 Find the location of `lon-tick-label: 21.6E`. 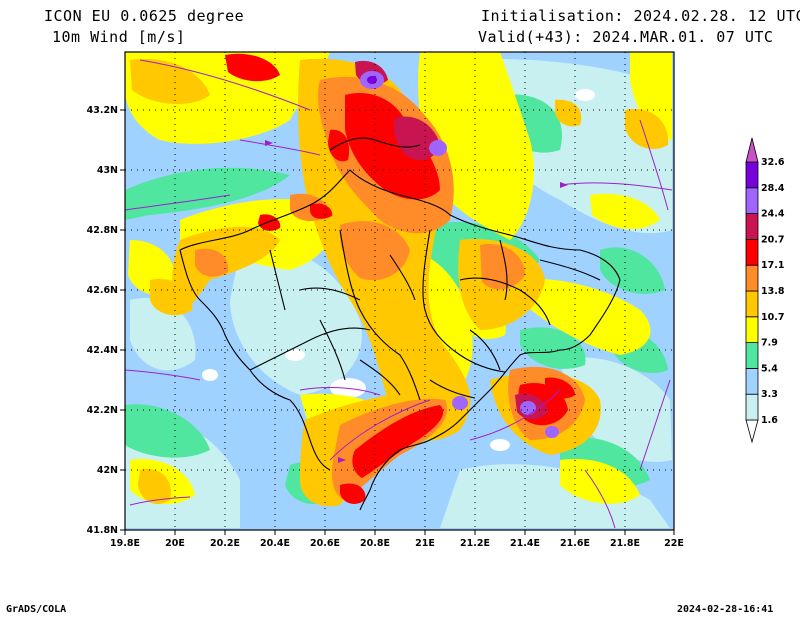

lon-tick-label: 21.6E is located at coordinates (575, 543).